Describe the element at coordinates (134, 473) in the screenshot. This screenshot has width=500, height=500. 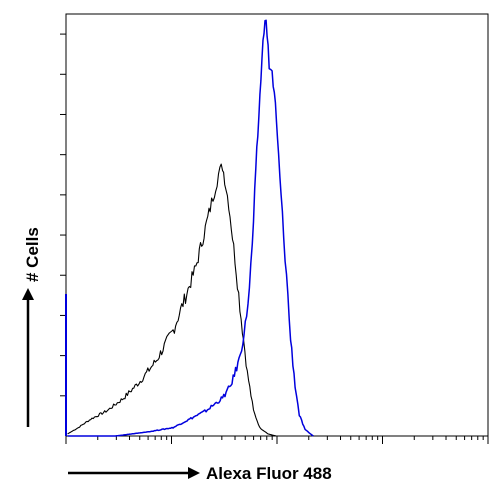
I see `x-axis-arrow` at that location.